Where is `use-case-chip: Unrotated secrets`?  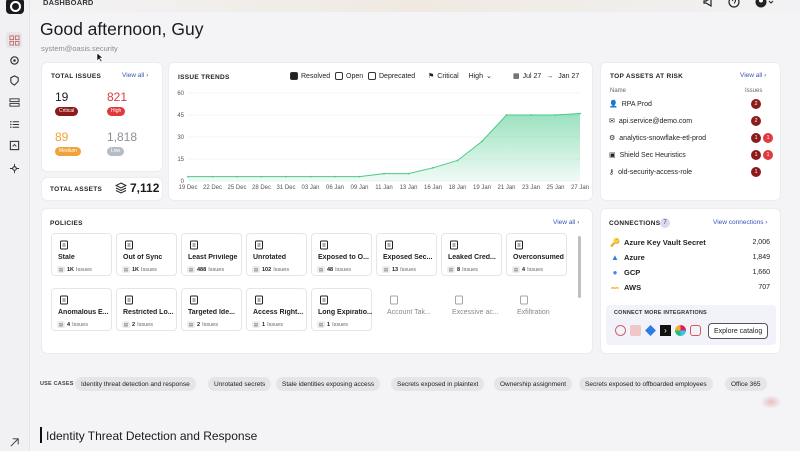
use-case-chip: Unrotated secrets is located at coordinates (240, 384).